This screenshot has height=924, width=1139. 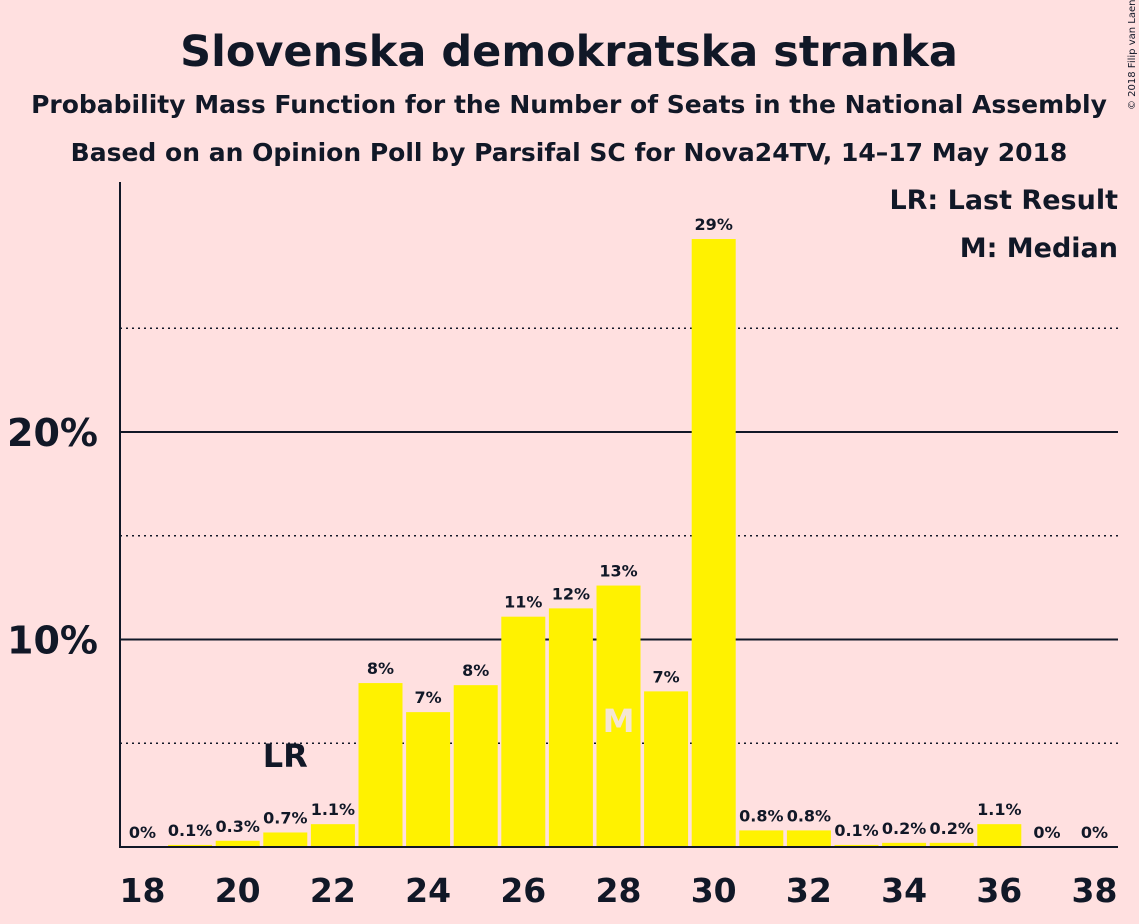 I want to click on data-label-38: 0%, so click(x=1094, y=832).